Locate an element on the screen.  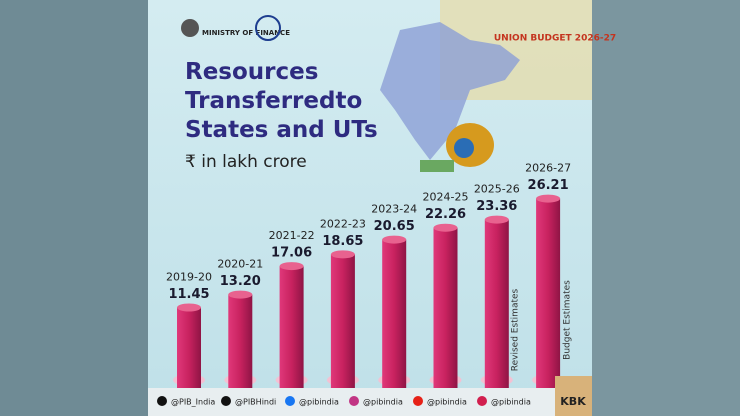
x-tick-label: 2026-27 is located at coordinates (548, 168).